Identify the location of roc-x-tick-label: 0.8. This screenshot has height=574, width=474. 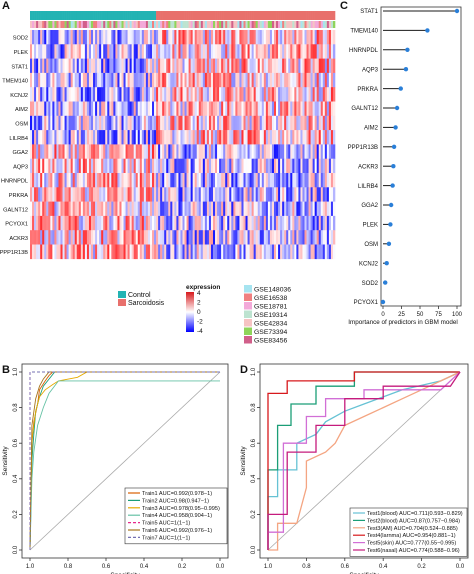
(306, 567).